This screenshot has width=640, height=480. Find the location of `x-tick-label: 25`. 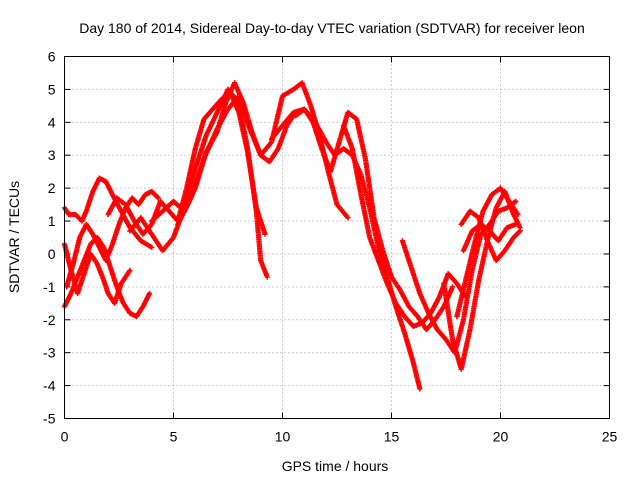

x-tick-label: 25 is located at coordinates (610, 437).